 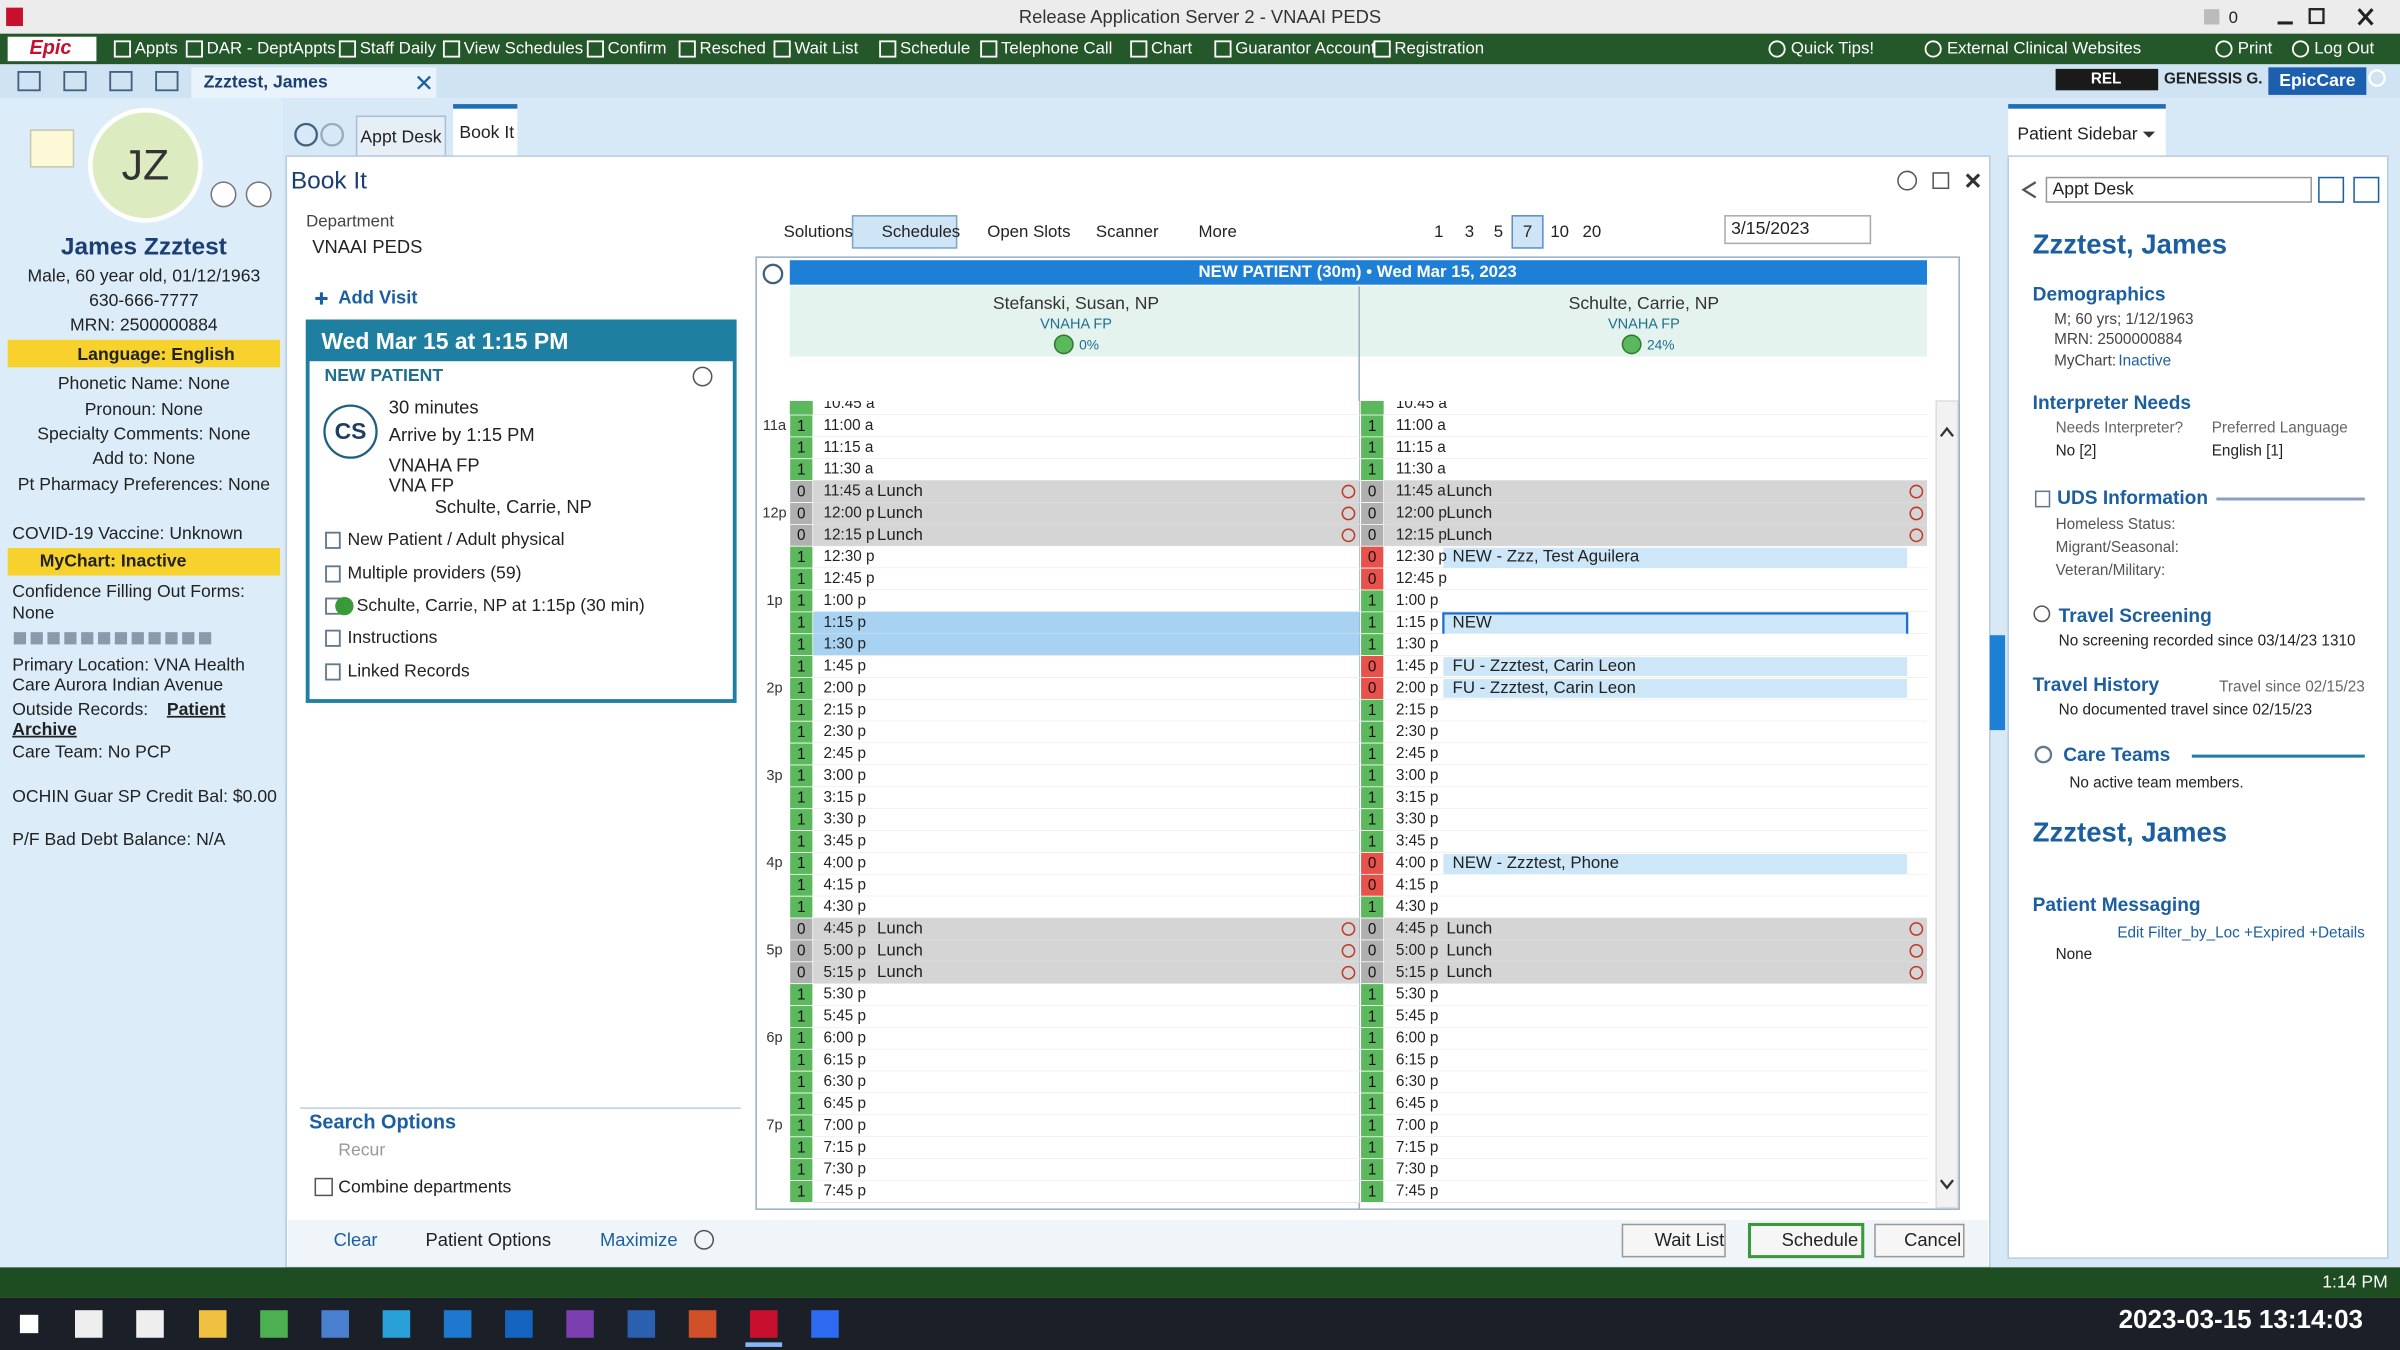 I want to click on day-option: 20, so click(x=1591, y=231).